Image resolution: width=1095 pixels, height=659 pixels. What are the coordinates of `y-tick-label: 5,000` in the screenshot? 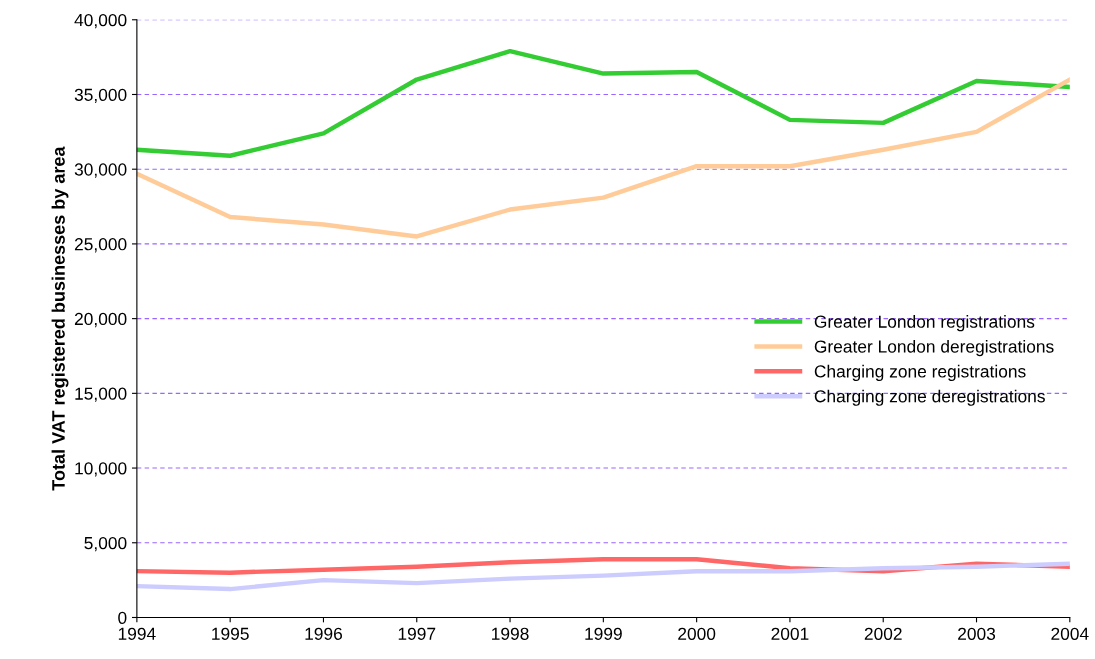 It's located at (105, 544).